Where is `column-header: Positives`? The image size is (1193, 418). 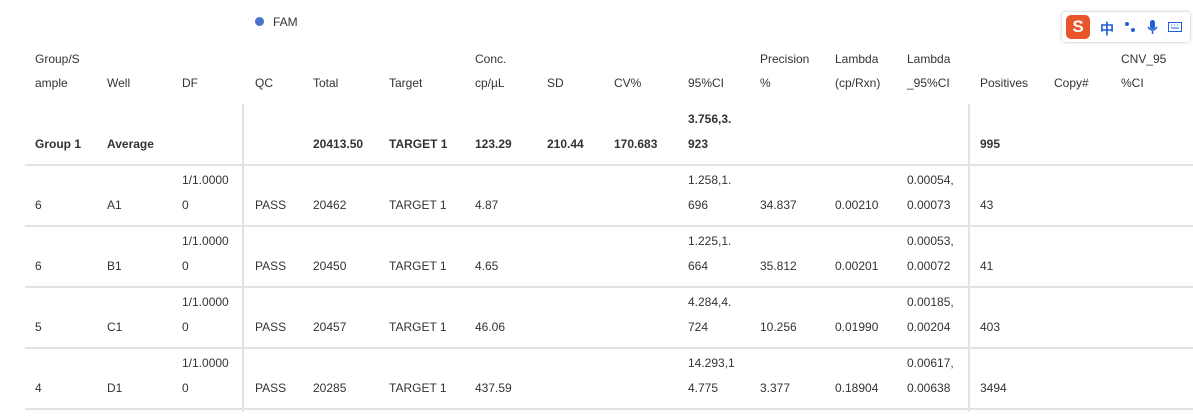 column-header: Positives is located at coordinates (1004, 83).